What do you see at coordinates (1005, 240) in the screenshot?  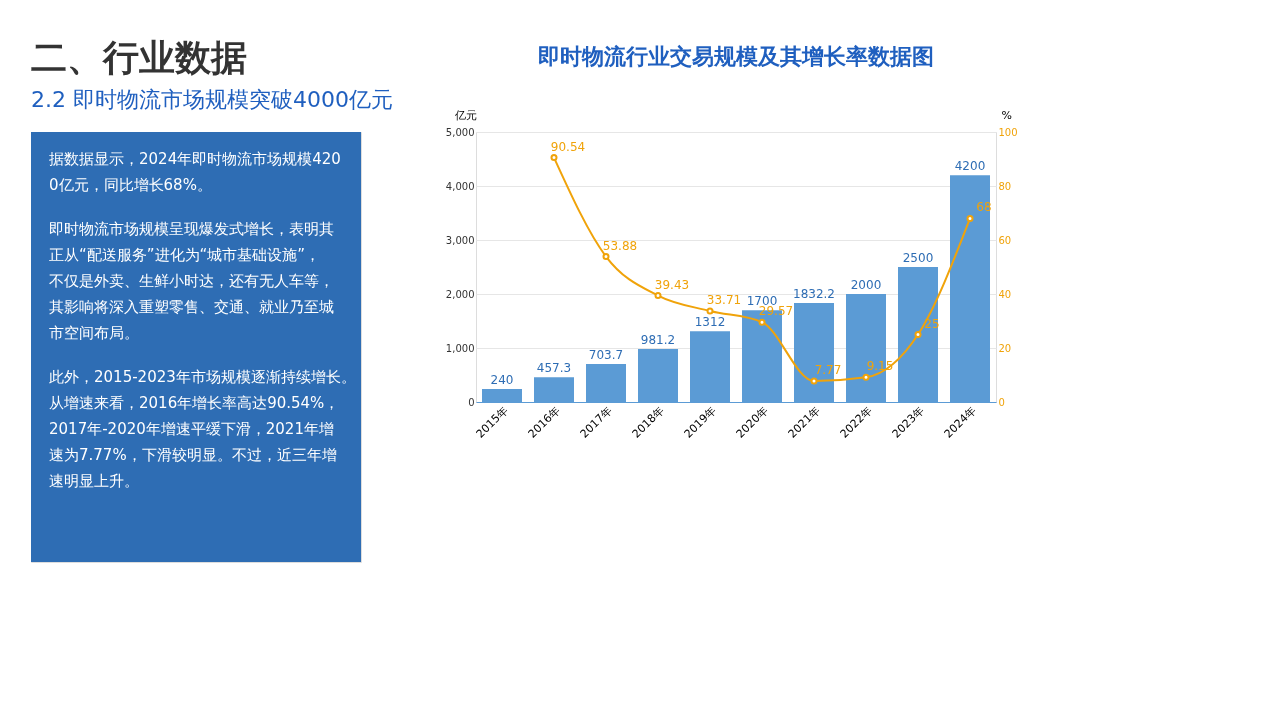 I see `y2-tick-label: 60` at bounding box center [1005, 240].